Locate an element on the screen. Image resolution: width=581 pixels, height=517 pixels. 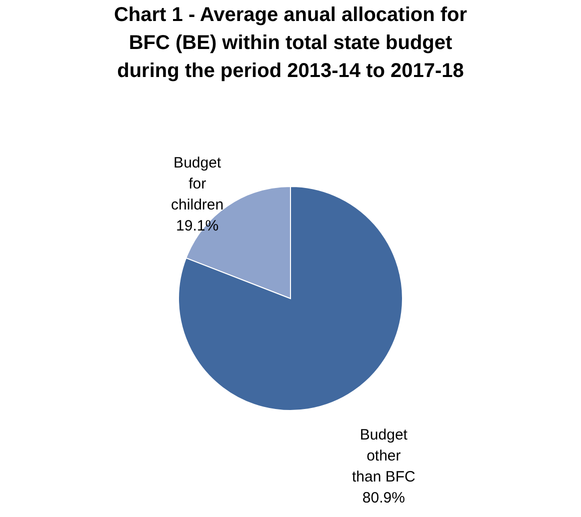
slice-label: Budget for children is located at coordinates (197, 184).